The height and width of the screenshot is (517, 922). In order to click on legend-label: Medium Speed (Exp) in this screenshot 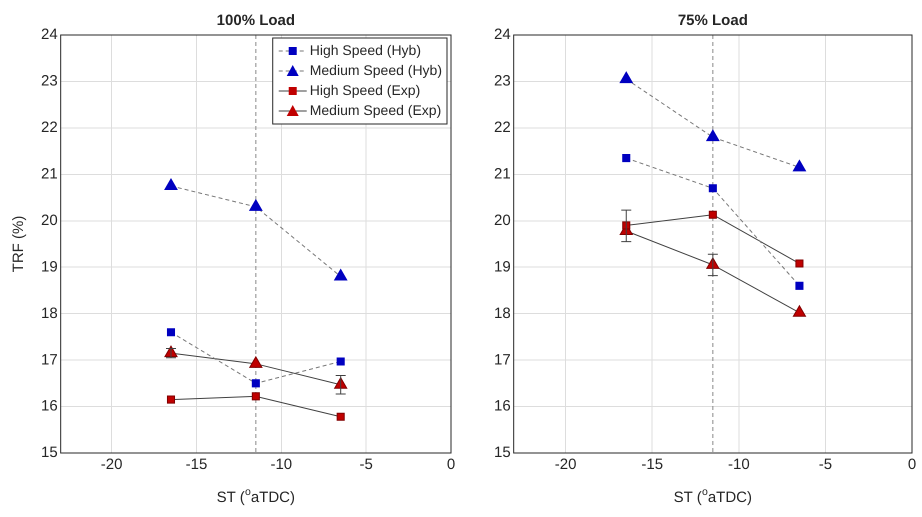, I will do `click(376, 110)`.